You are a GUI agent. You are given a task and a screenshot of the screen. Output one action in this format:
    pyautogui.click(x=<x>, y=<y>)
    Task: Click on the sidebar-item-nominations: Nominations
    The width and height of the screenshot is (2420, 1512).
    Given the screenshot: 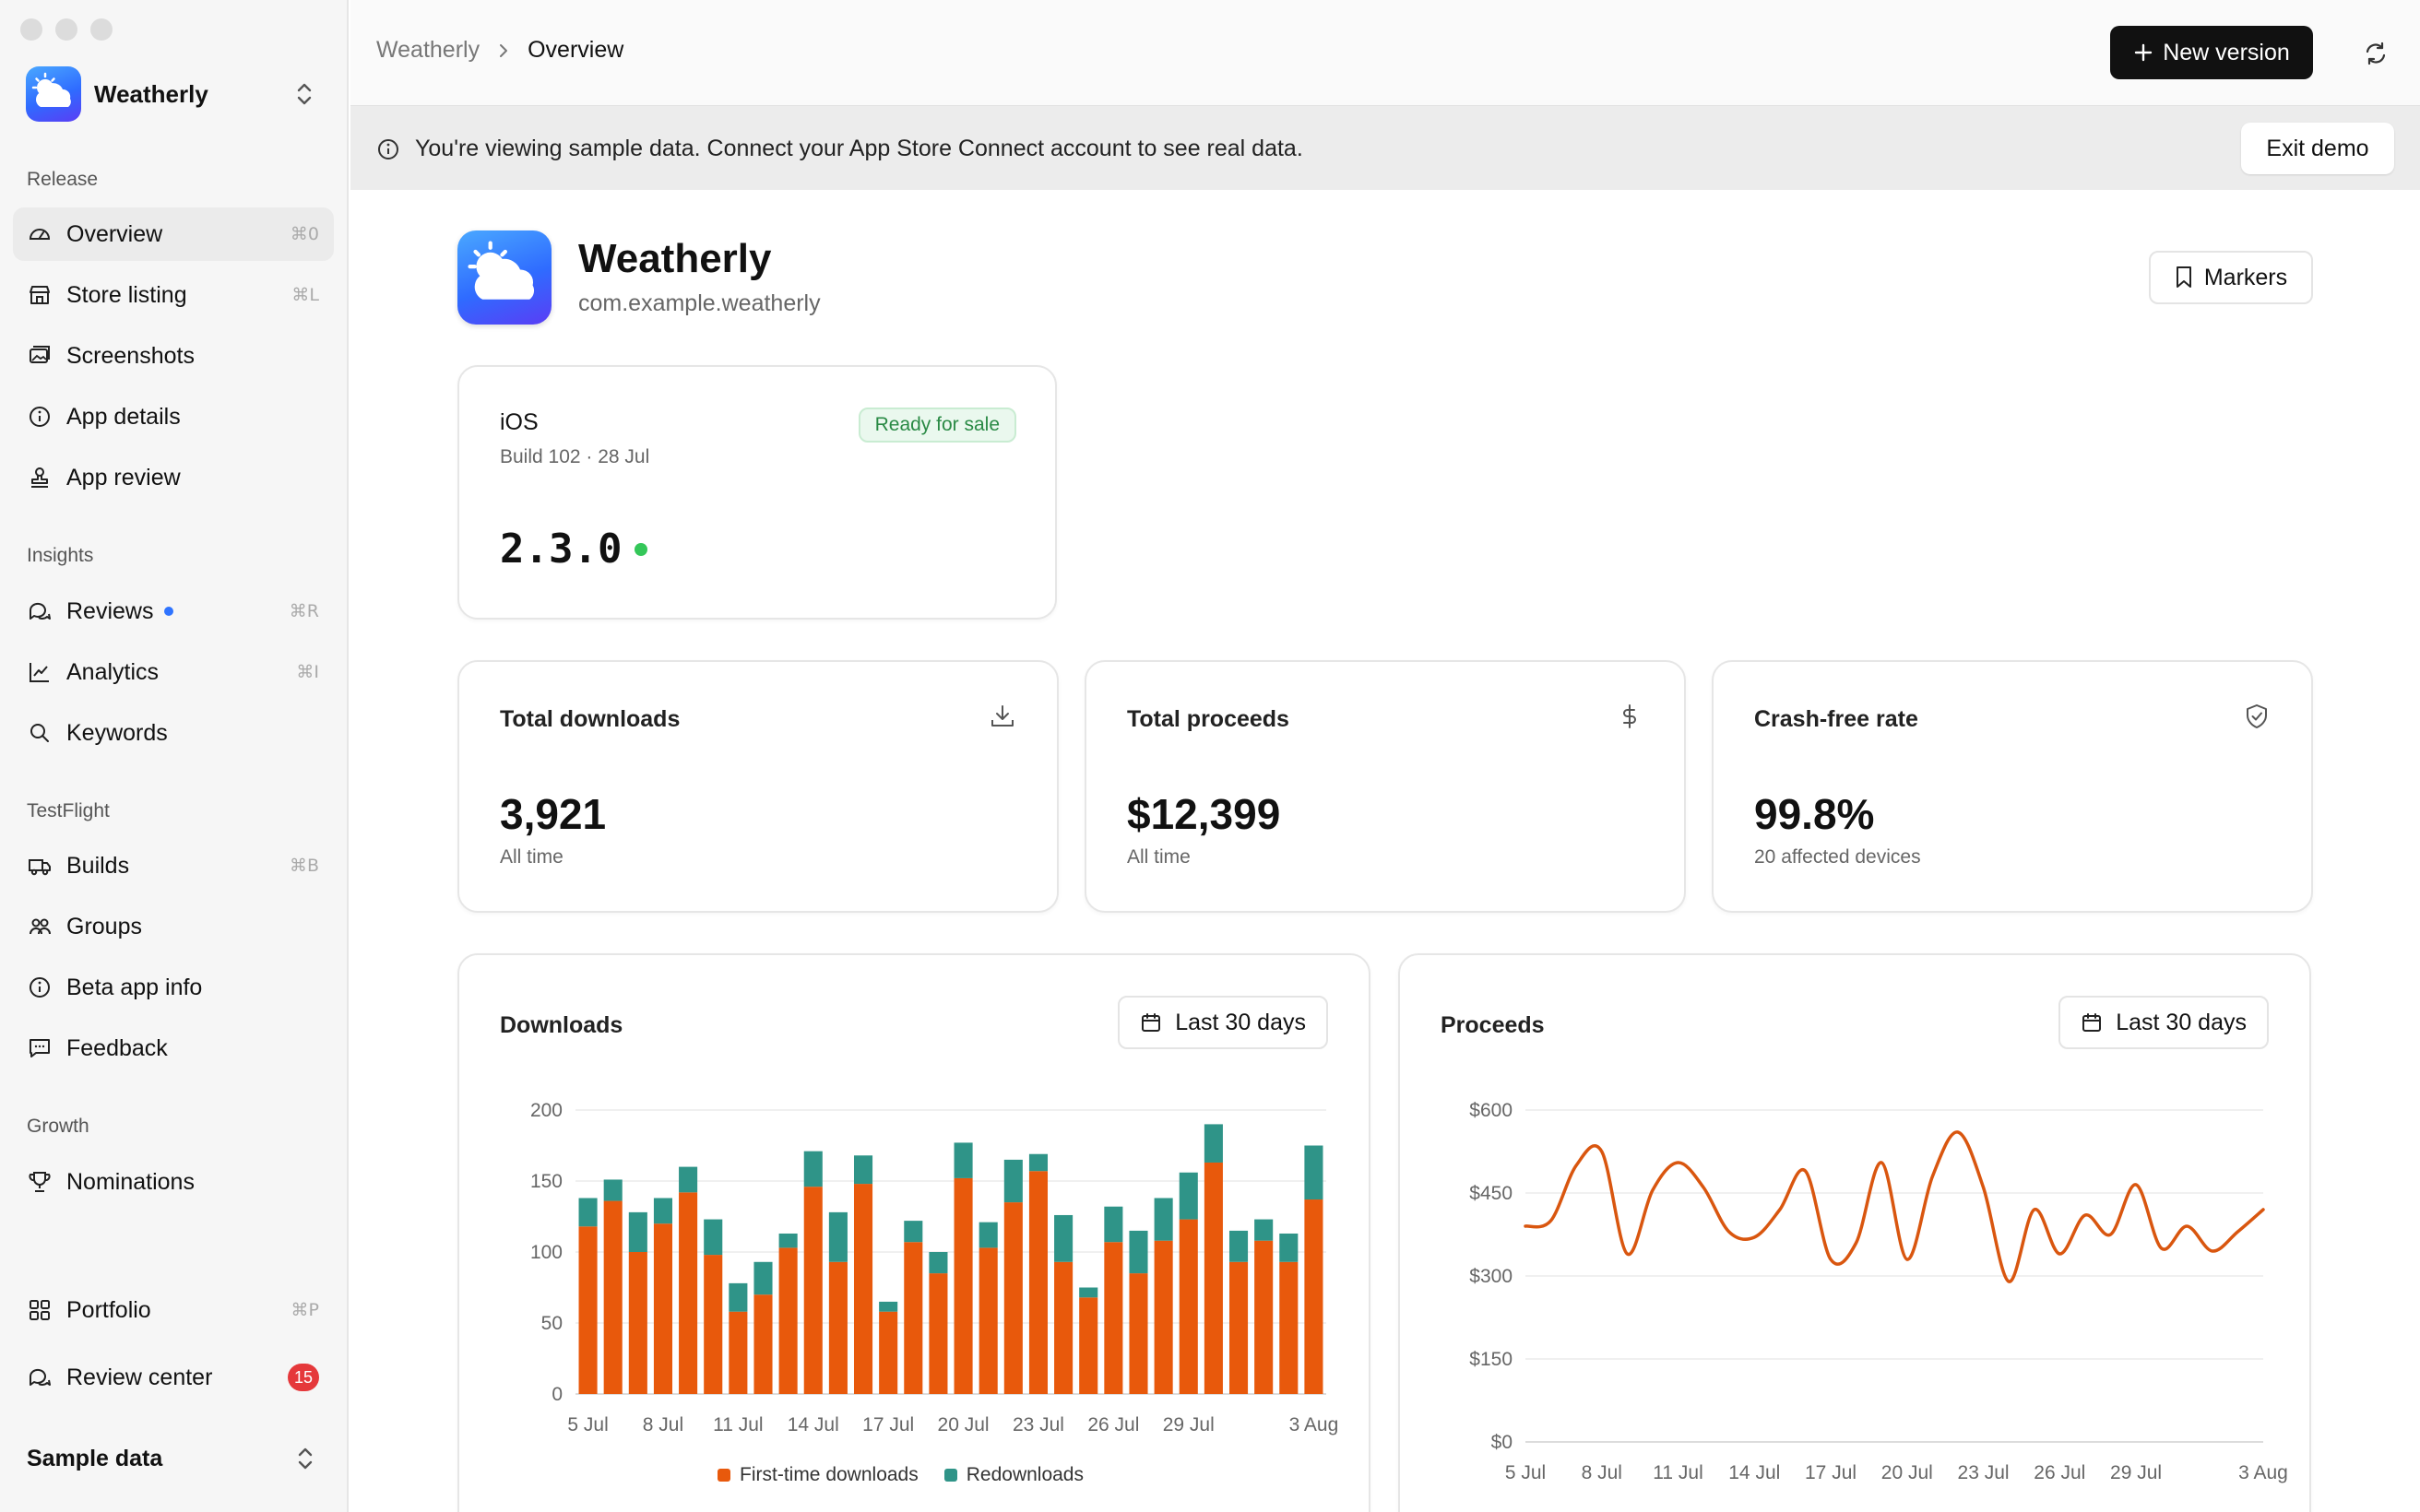 What is the action you would take?
    pyautogui.click(x=173, y=1182)
    